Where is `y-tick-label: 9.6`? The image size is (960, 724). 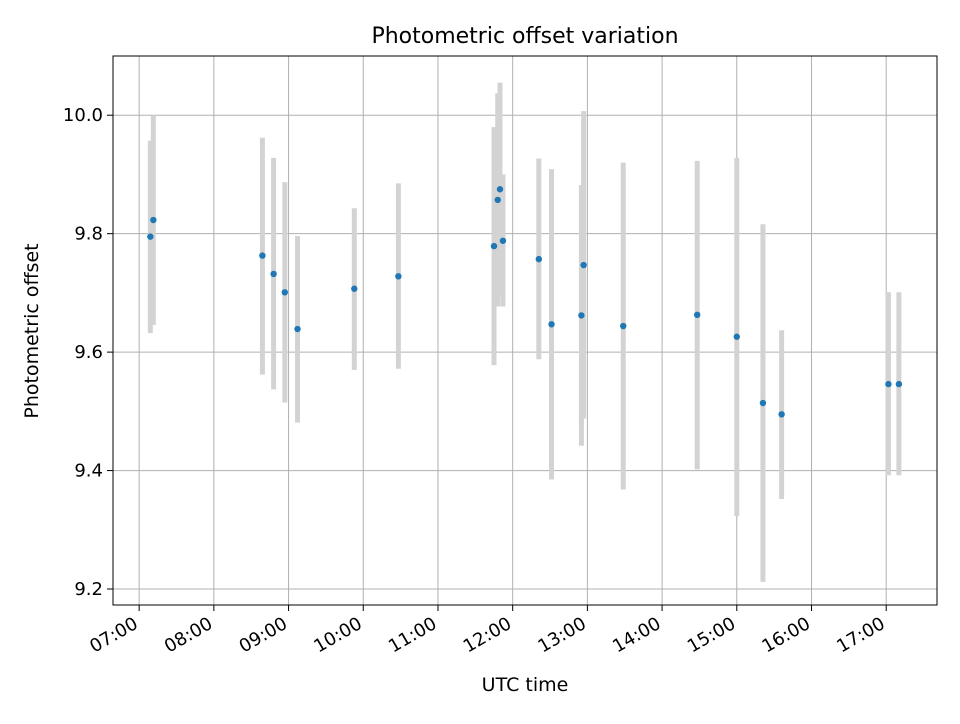 y-tick-label: 9.6 is located at coordinates (88, 352).